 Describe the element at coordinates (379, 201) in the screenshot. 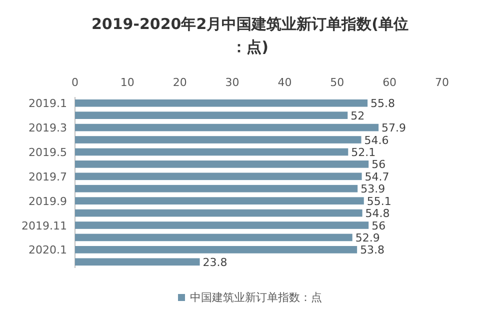

I see `data-label: 55.1` at that location.